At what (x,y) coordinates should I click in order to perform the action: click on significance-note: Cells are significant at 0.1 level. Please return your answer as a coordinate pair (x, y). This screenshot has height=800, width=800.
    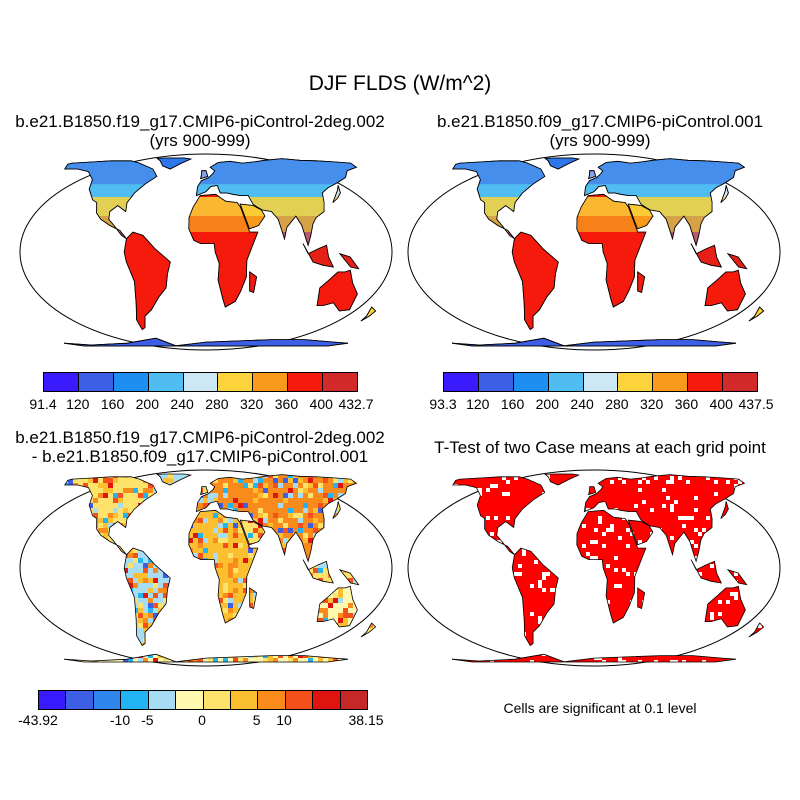
    Looking at the image, I should click on (600, 708).